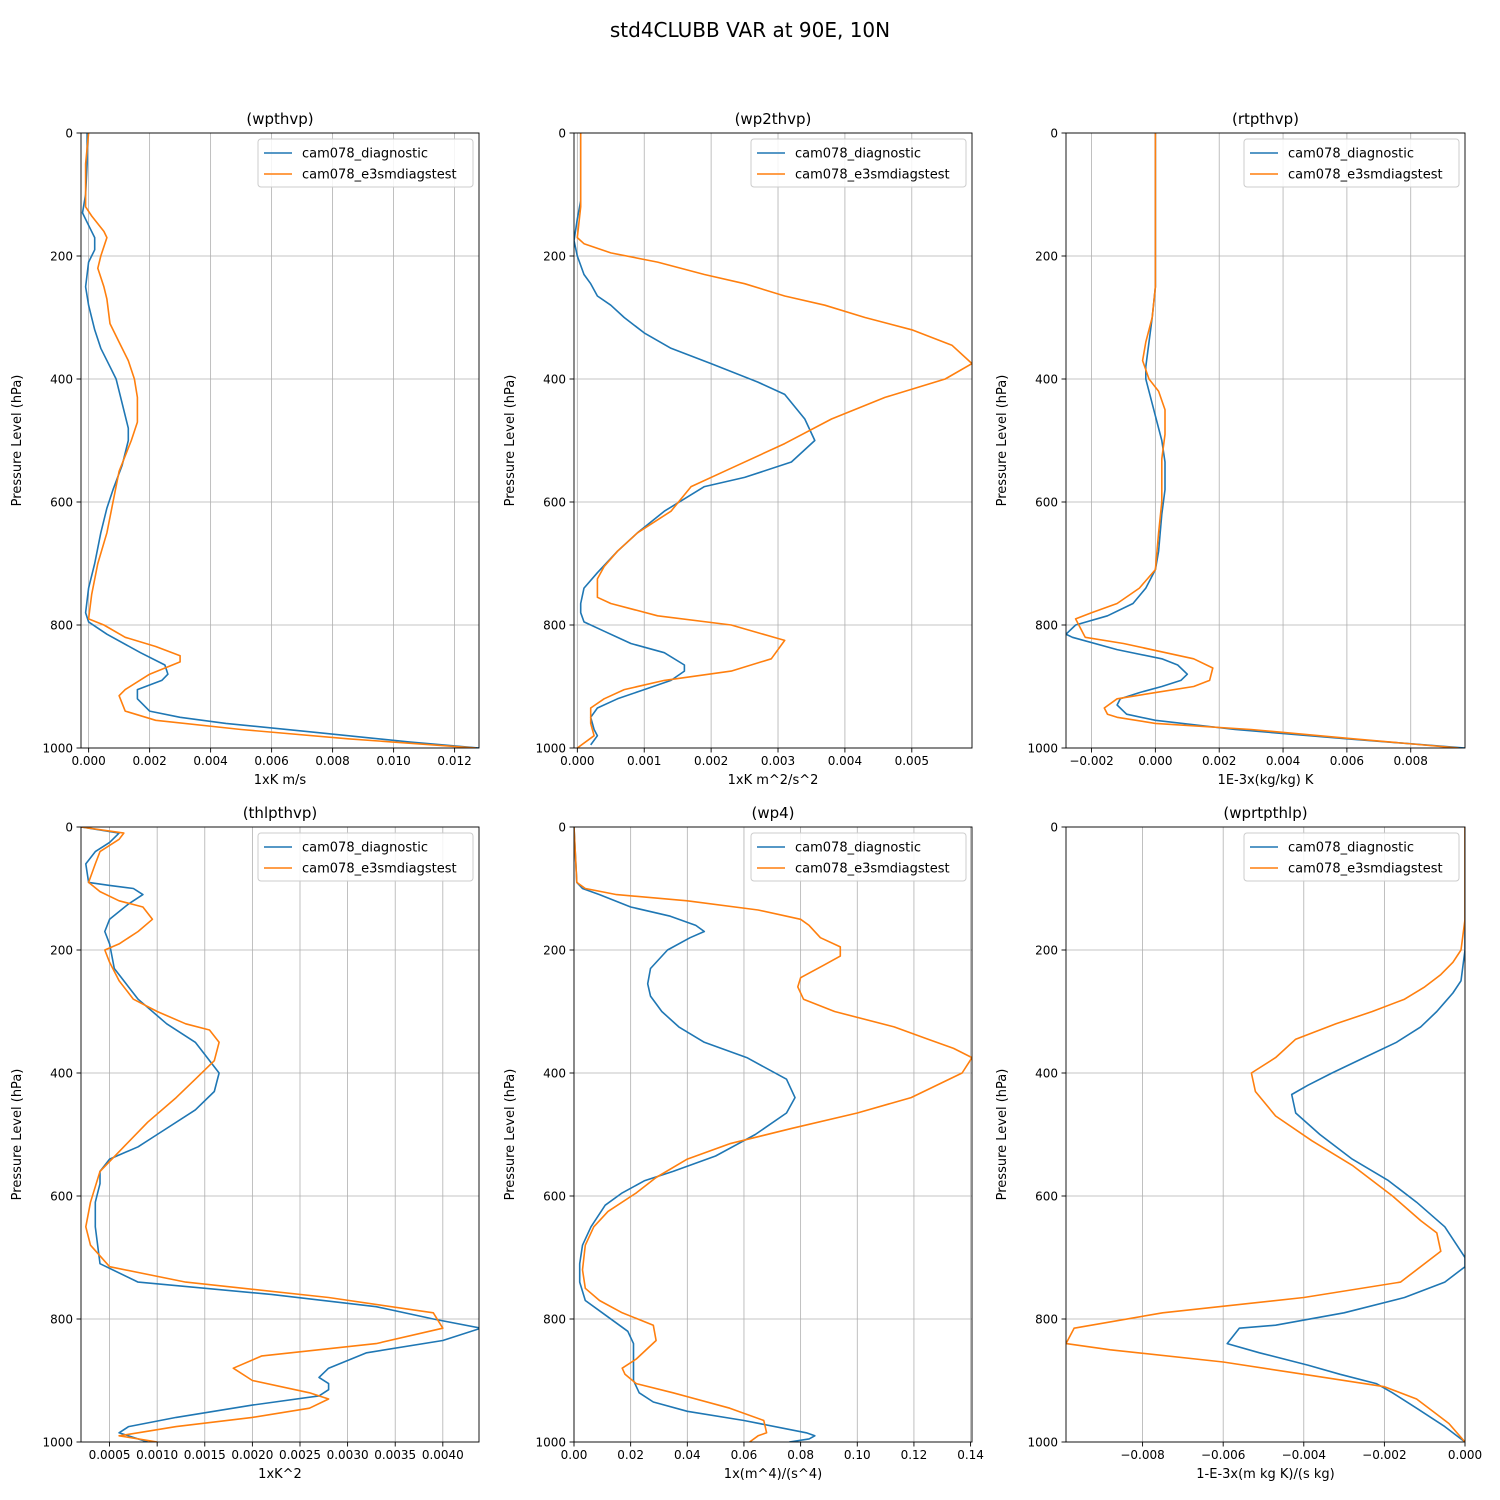 The image size is (1500, 1500). What do you see at coordinates (1265, 119) in the screenshot?
I see `panel-title: (rtpthvp)` at bounding box center [1265, 119].